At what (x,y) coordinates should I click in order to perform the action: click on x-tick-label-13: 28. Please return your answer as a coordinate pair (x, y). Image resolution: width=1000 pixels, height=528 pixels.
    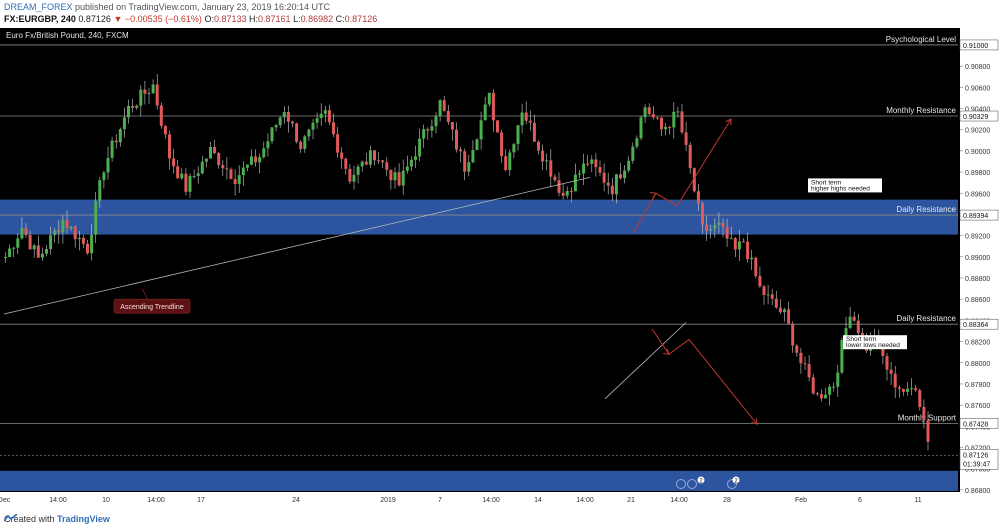
    Looking at the image, I should click on (727, 500).